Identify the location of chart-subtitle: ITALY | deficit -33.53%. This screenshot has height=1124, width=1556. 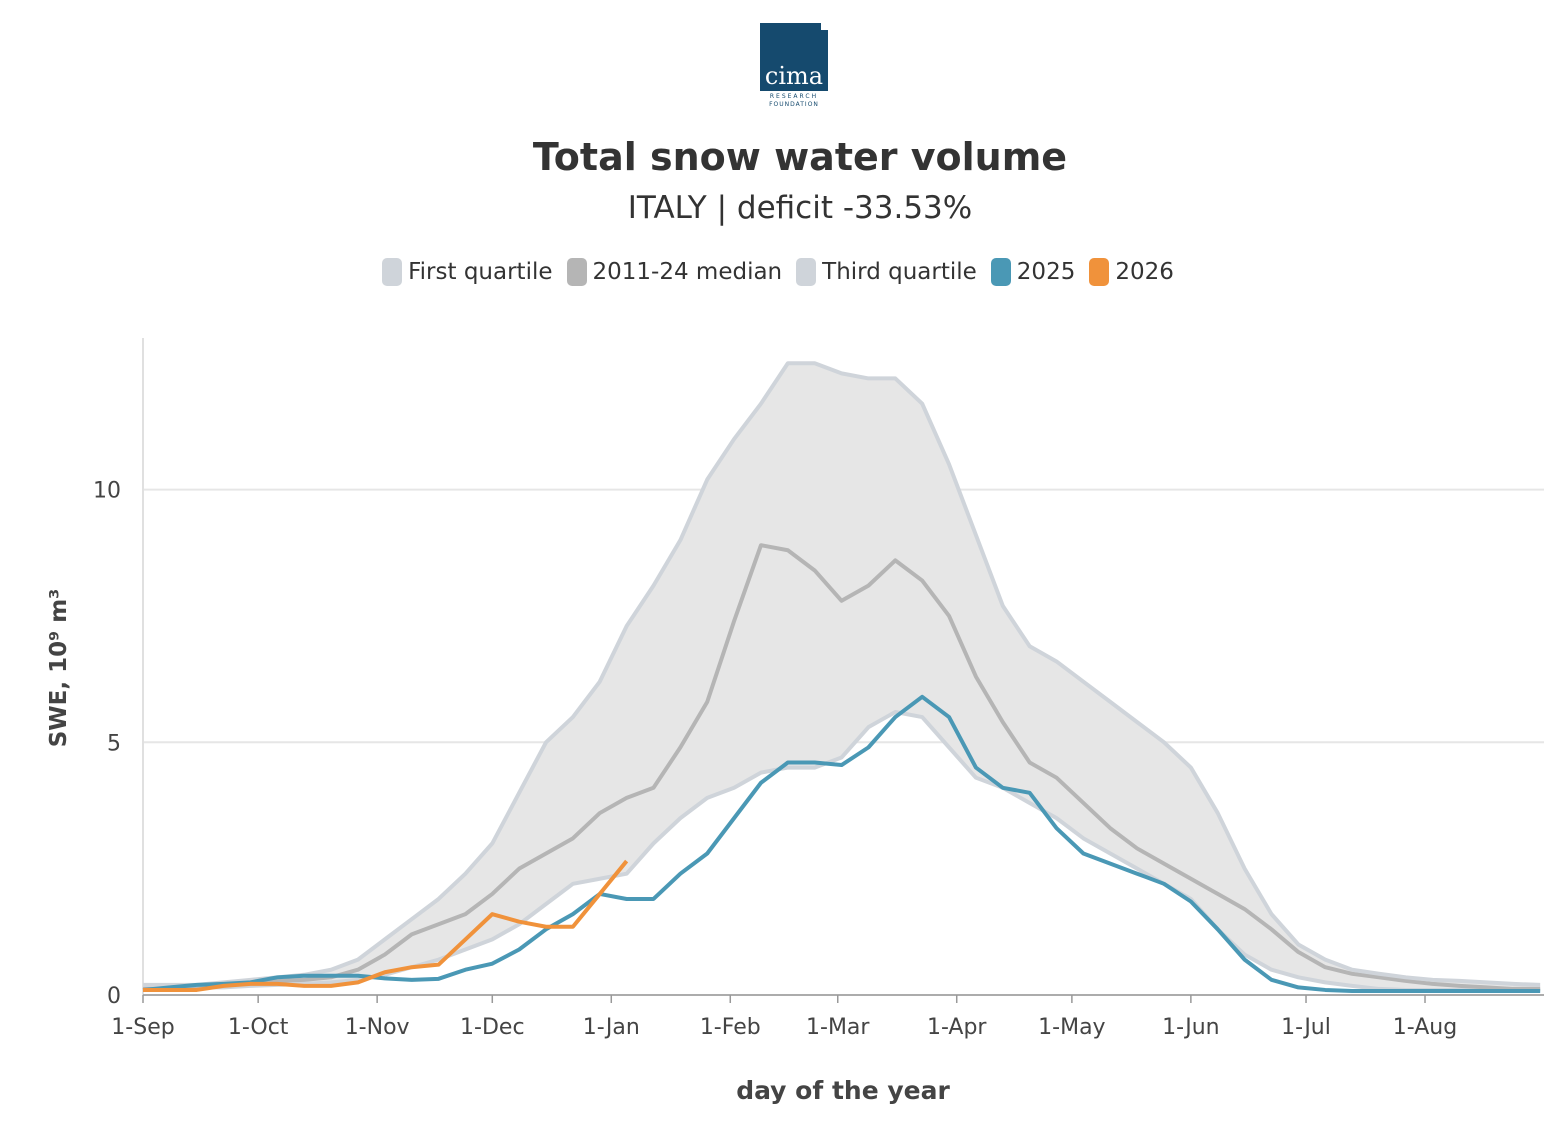
(800, 208).